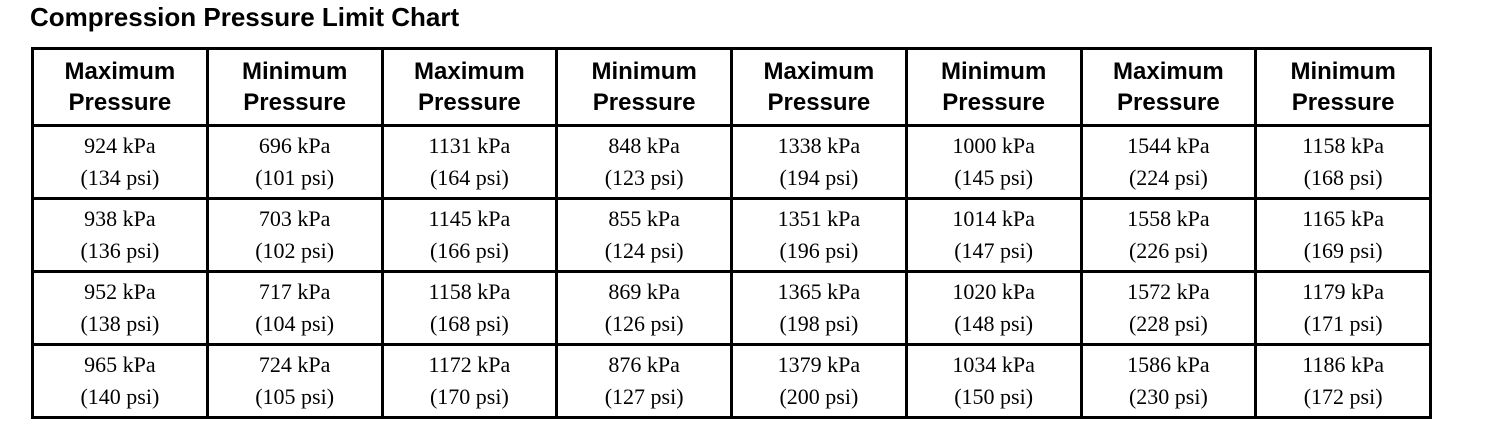 Image resolution: width=1504 pixels, height=448 pixels. What do you see at coordinates (1343, 250) in the screenshot?
I see `psi-value: (169 psi)` at bounding box center [1343, 250].